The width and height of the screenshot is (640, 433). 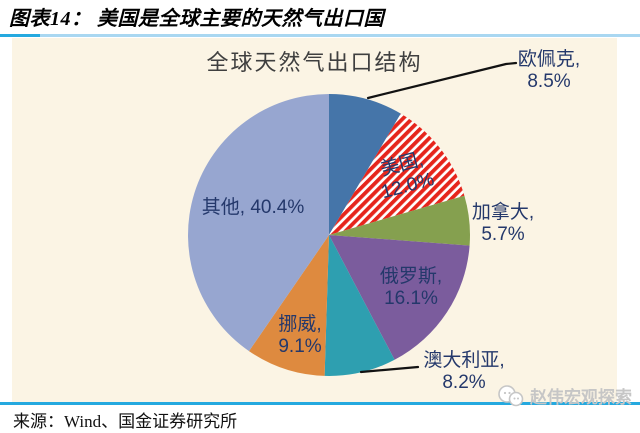 I want to click on watermark: 赵伟宏观探索, so click(x=564, y=395).